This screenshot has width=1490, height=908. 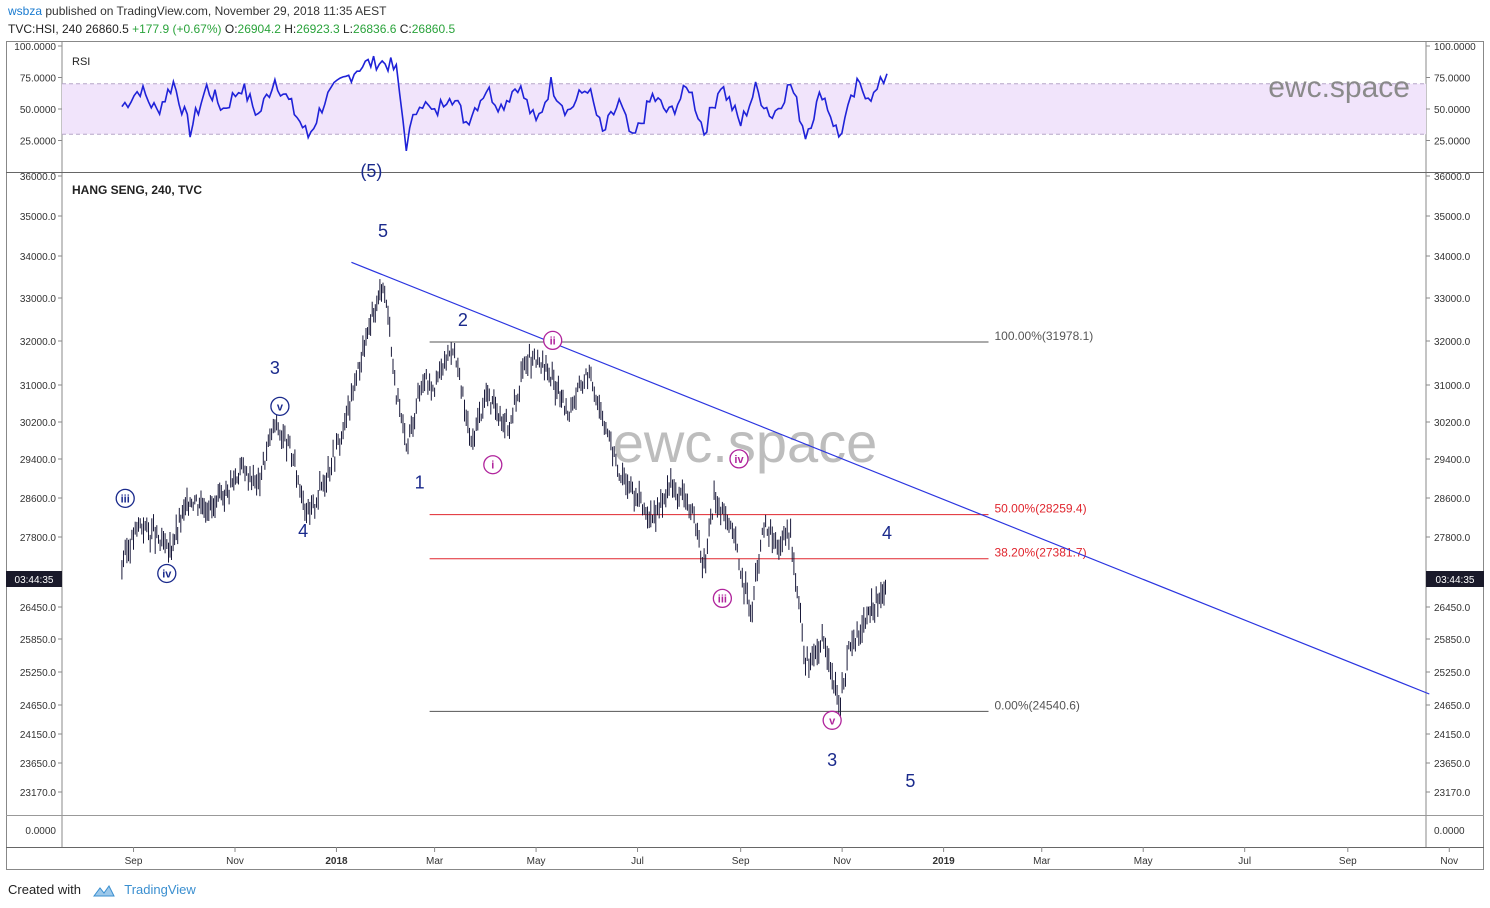 What do you see at coordinates (38, 110) in the screenshot?
I see `rsi-tick-label-left: 50.0000` at bounding box center [38, 110].